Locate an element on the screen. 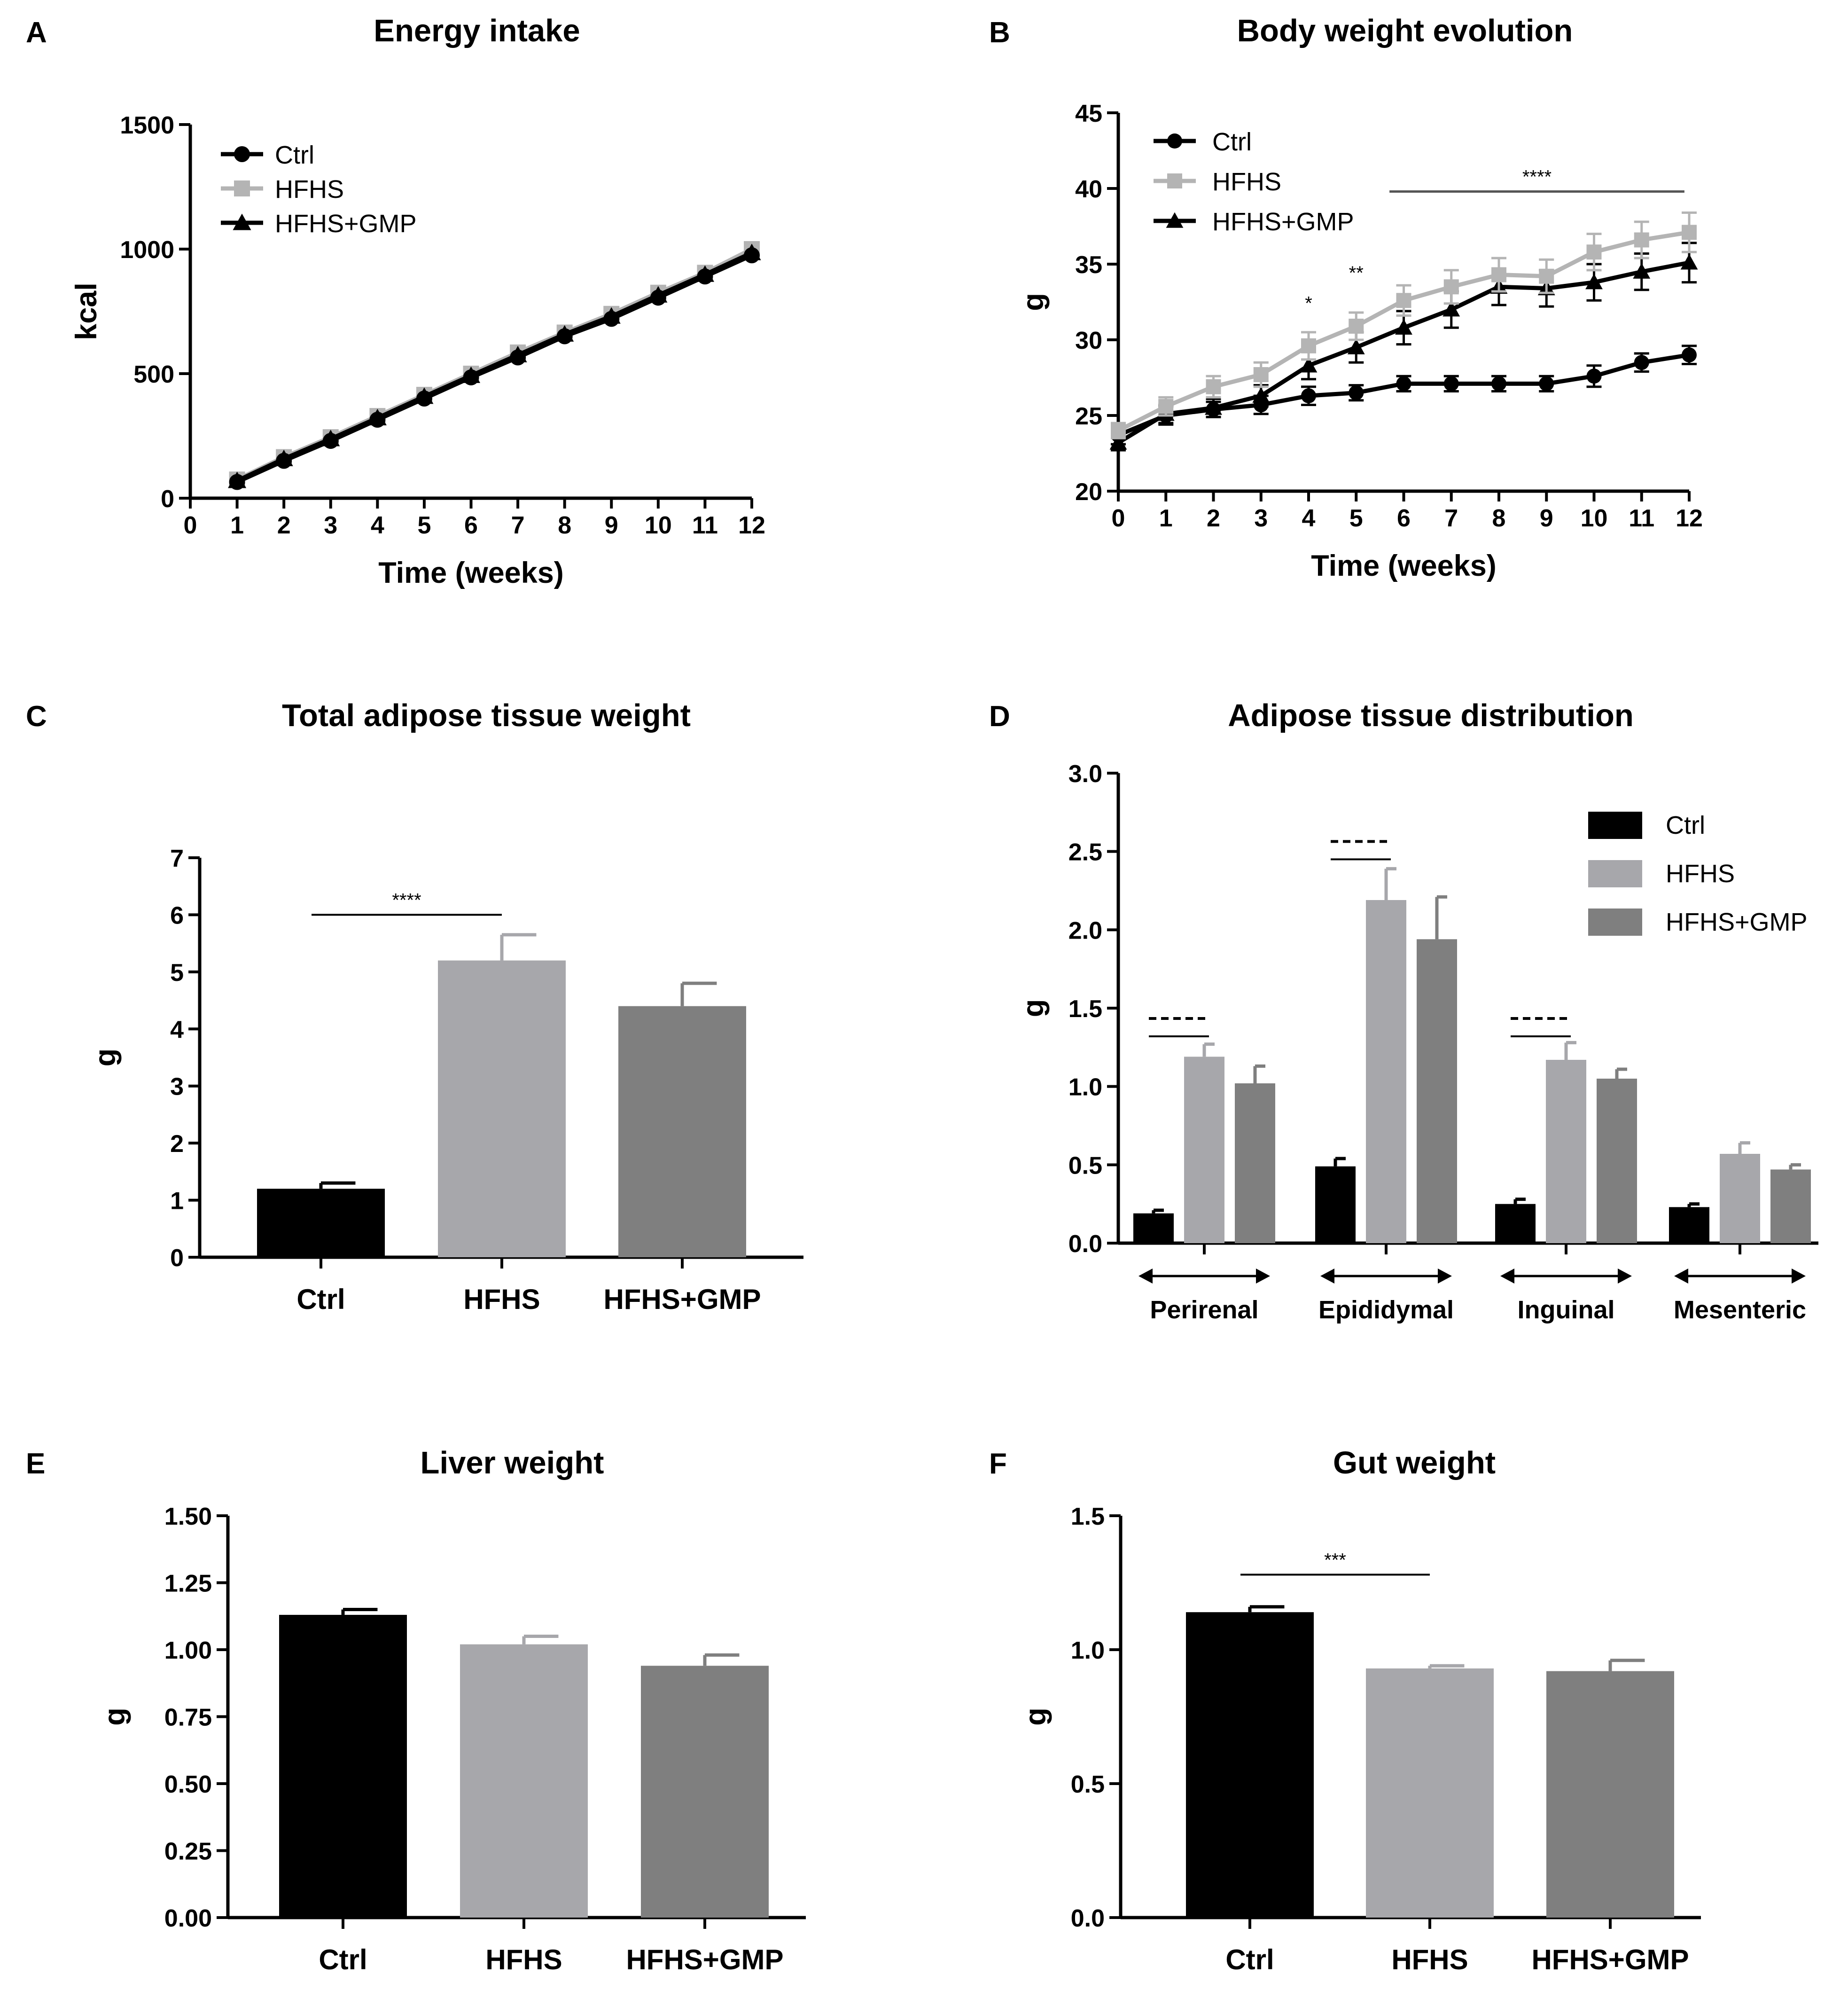 The image size is (1848, 2005). y-tick-label: 0.50 is located at coordinates (188, 1784).